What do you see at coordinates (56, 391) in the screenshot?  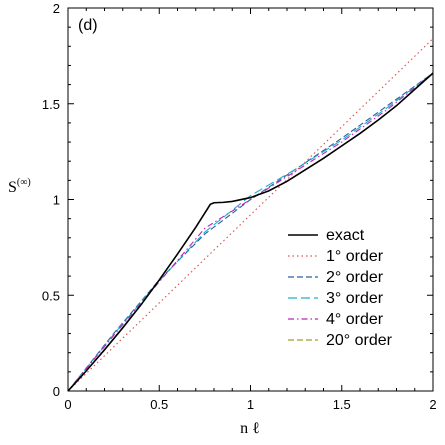 I see `y-tick-label: 0` at bounding box center [56, 391].